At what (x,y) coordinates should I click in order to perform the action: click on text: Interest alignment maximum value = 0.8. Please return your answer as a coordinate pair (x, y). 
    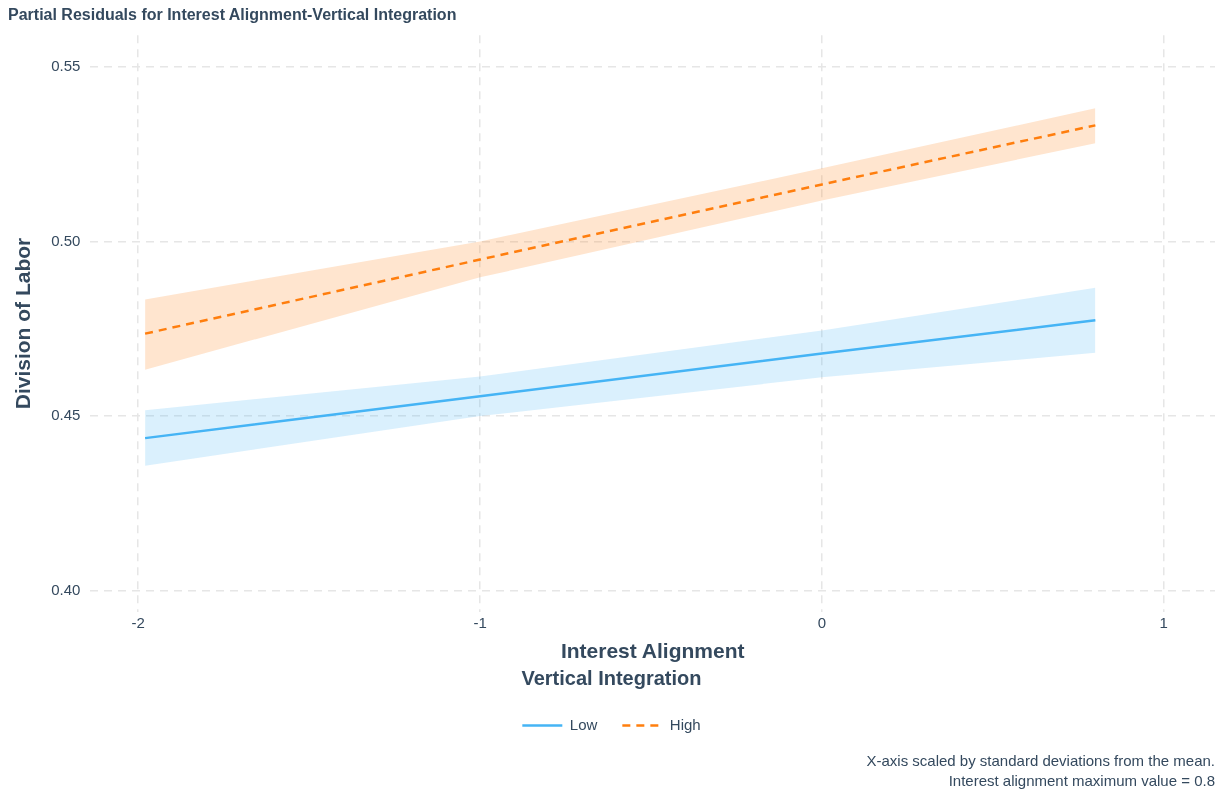
    Looking at the image, I should click on (1081, 780).